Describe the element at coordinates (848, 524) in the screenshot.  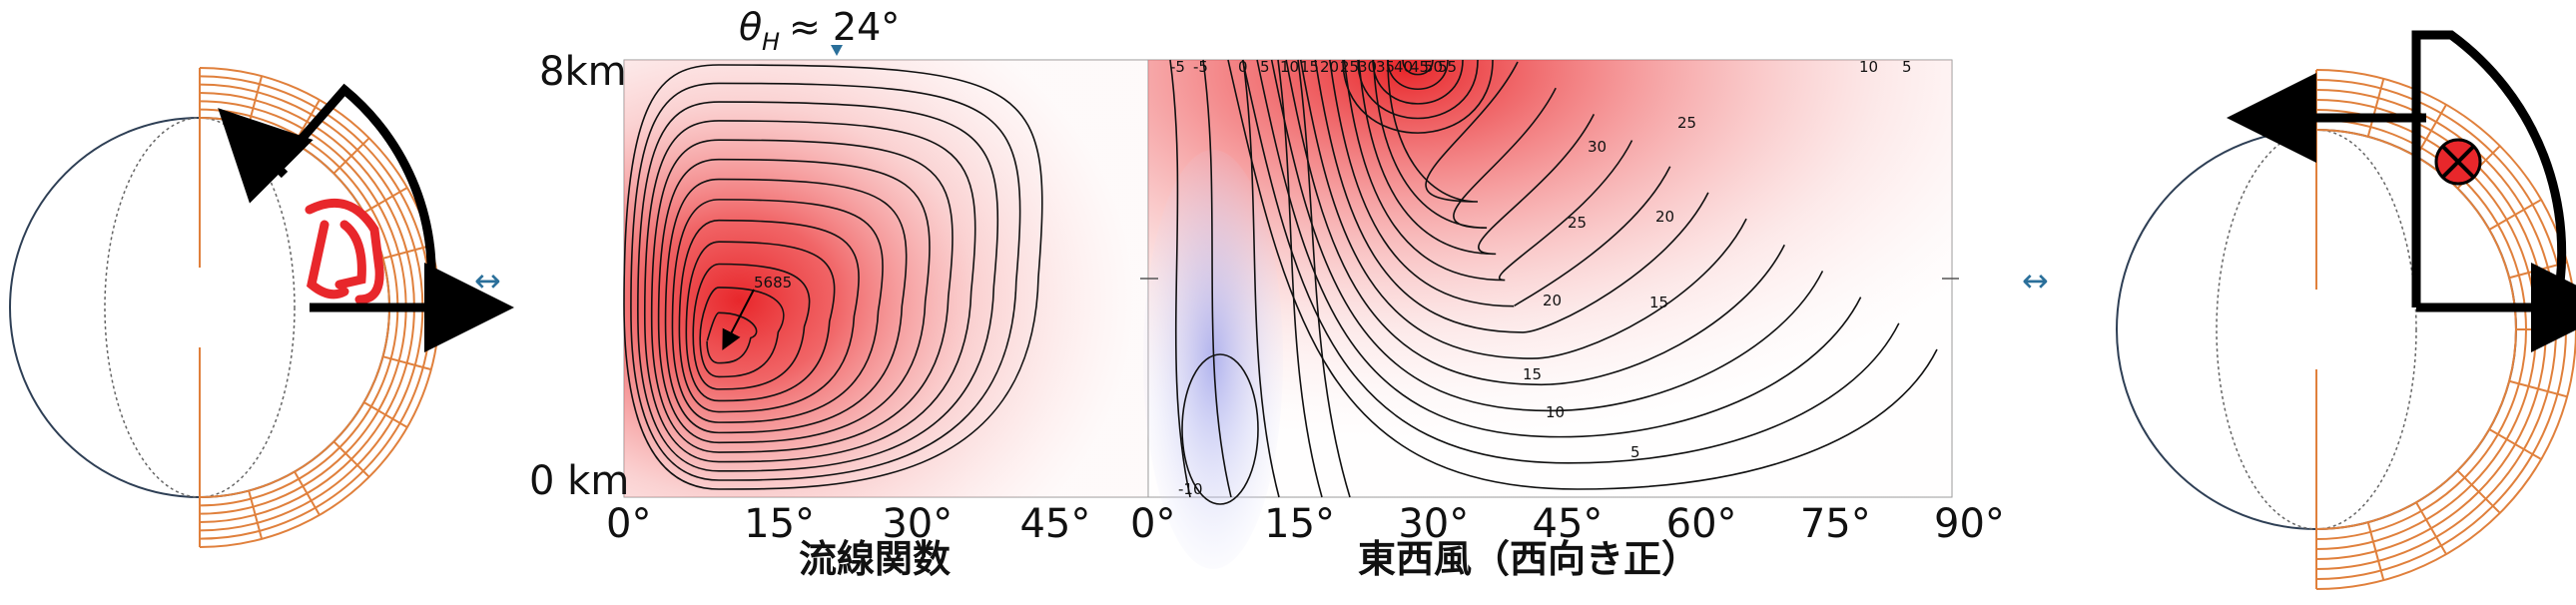
I see `x-axis-ticks: 0° 15° 30° 45°` at that location.